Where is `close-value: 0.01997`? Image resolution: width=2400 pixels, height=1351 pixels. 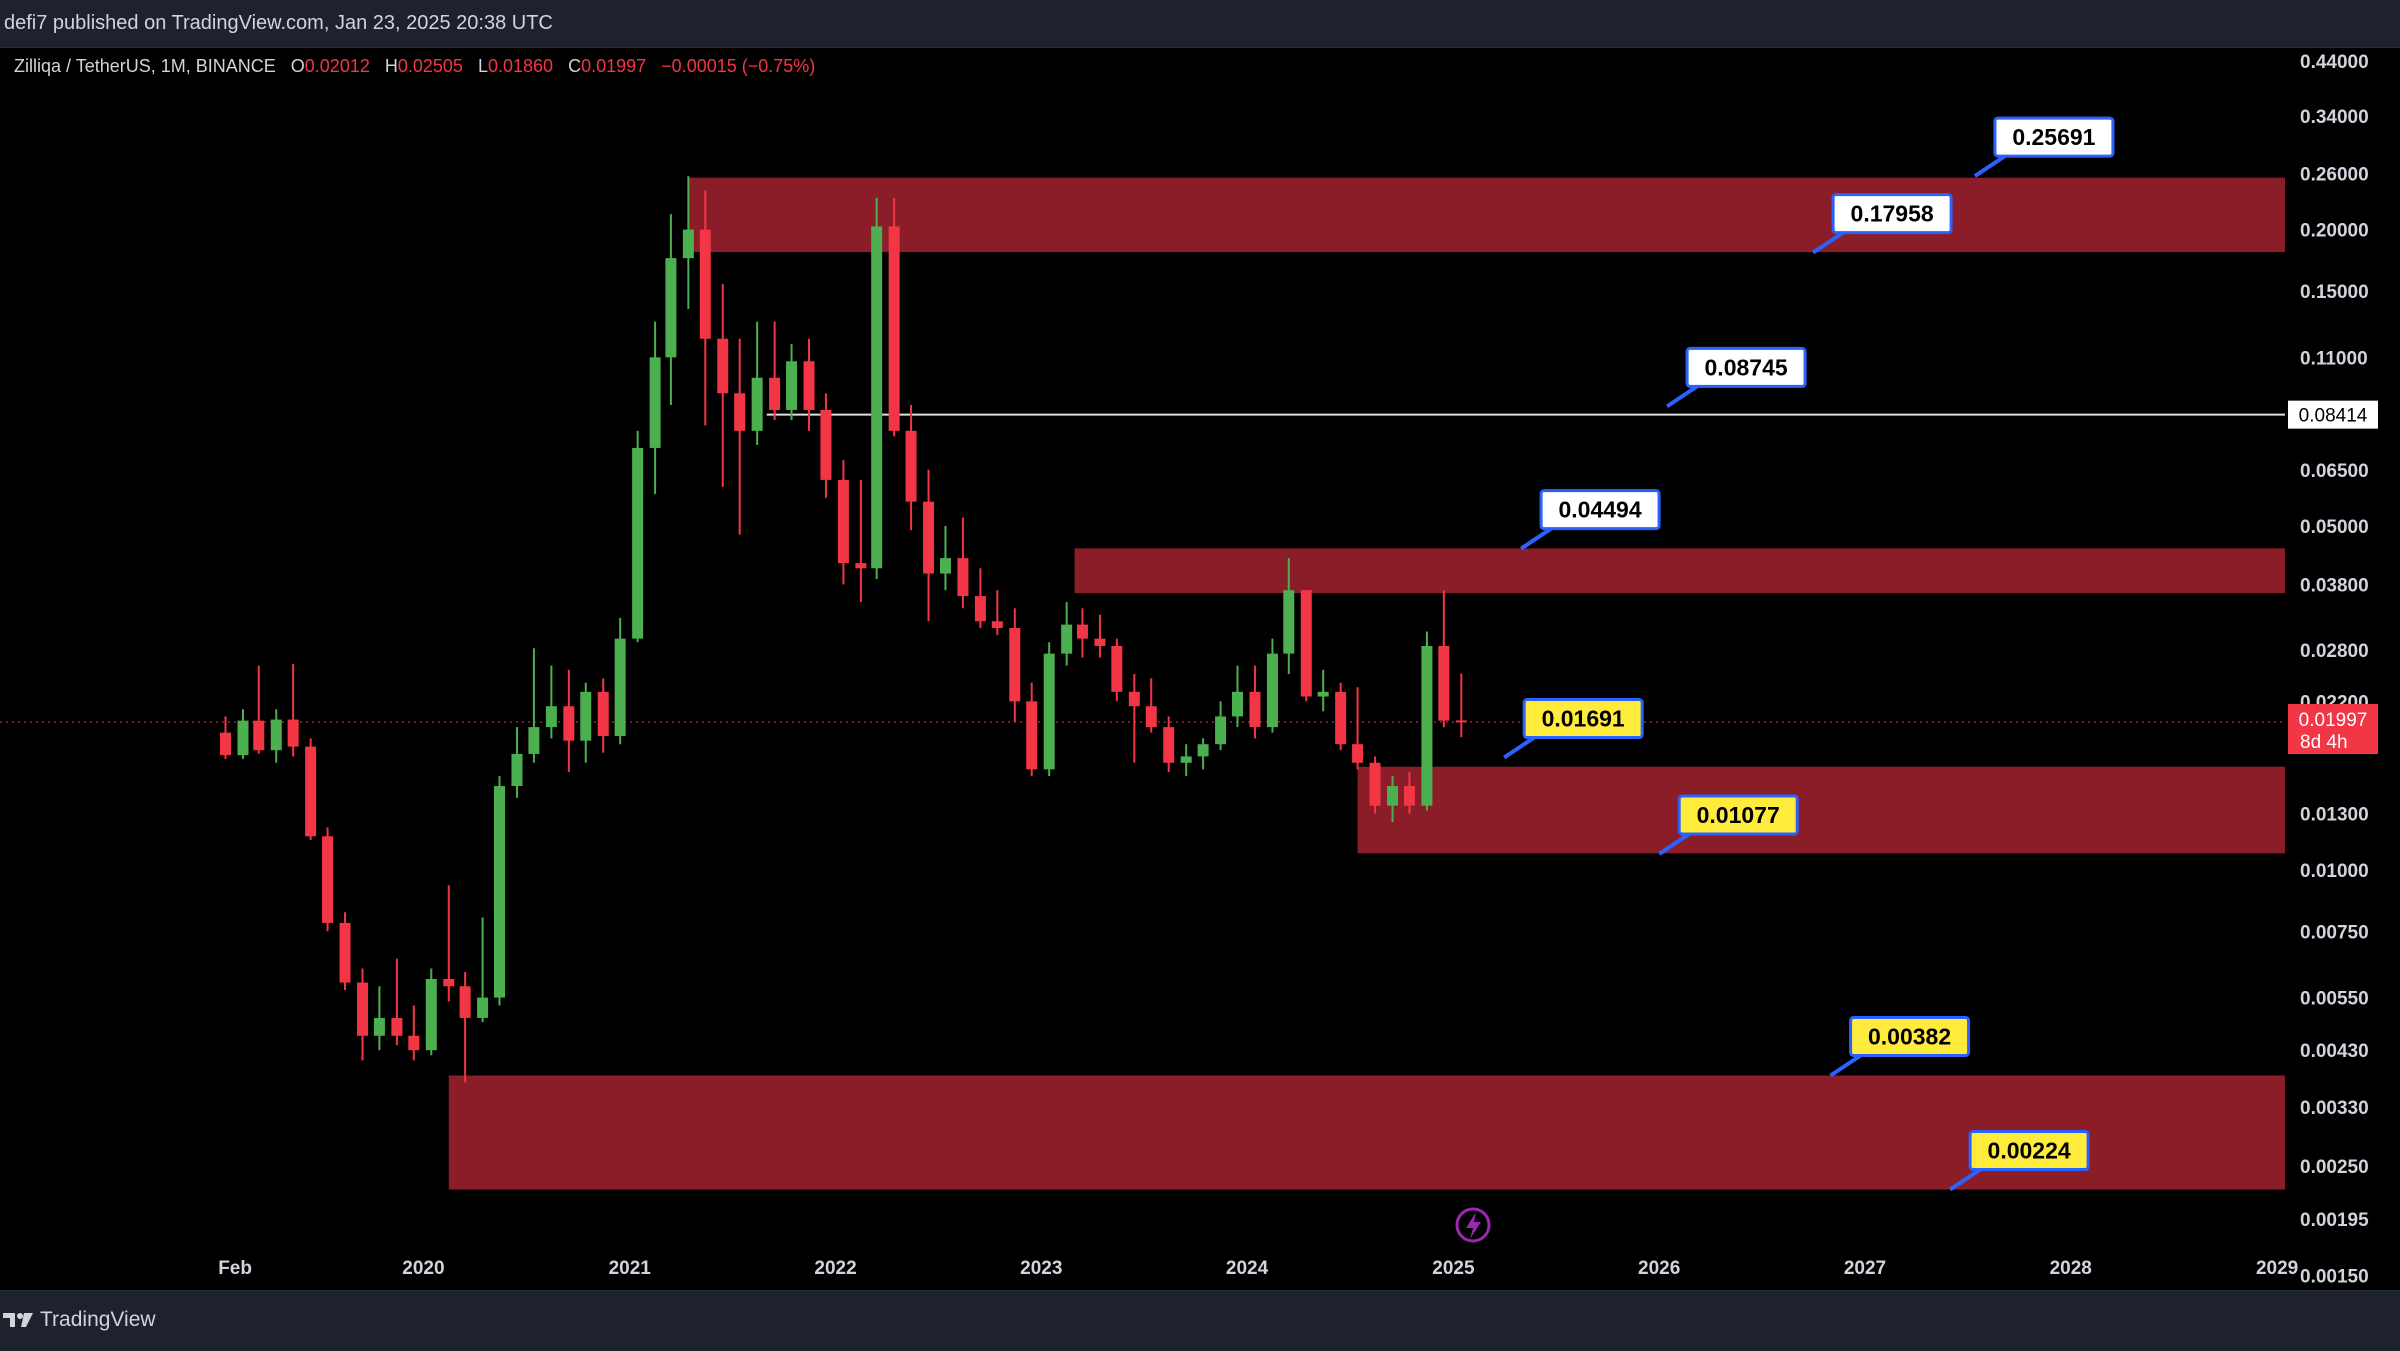
close-value: 0.01997 is located at coordinates (614, 66).